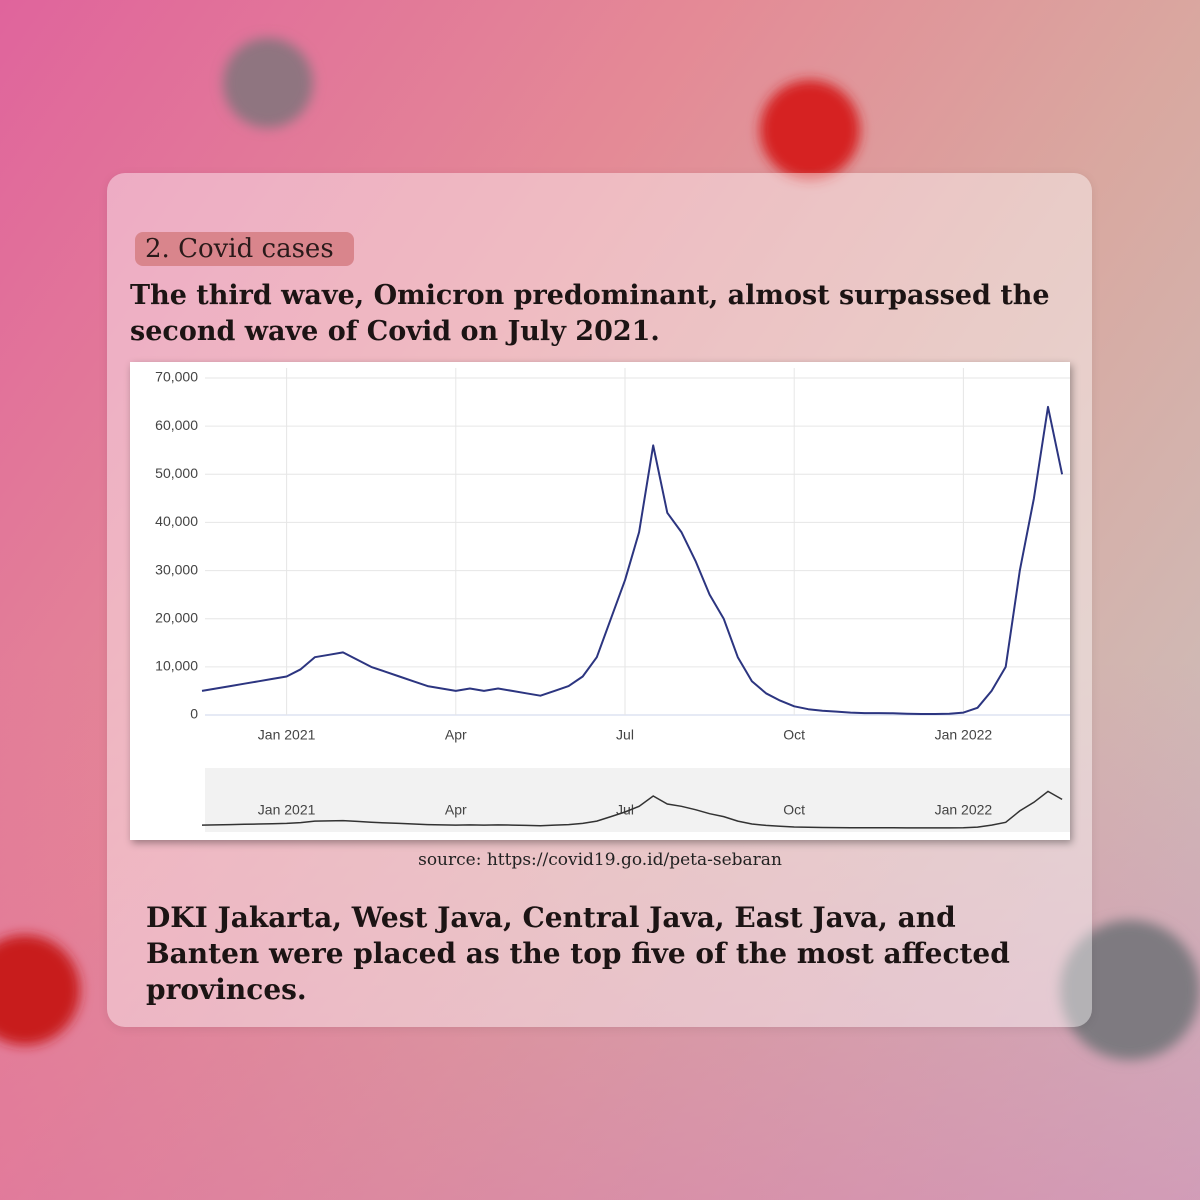  What do you see at coordinates (632, 809) in the screenshot?
I see `navigator-line` at bounding box center [632, 809].